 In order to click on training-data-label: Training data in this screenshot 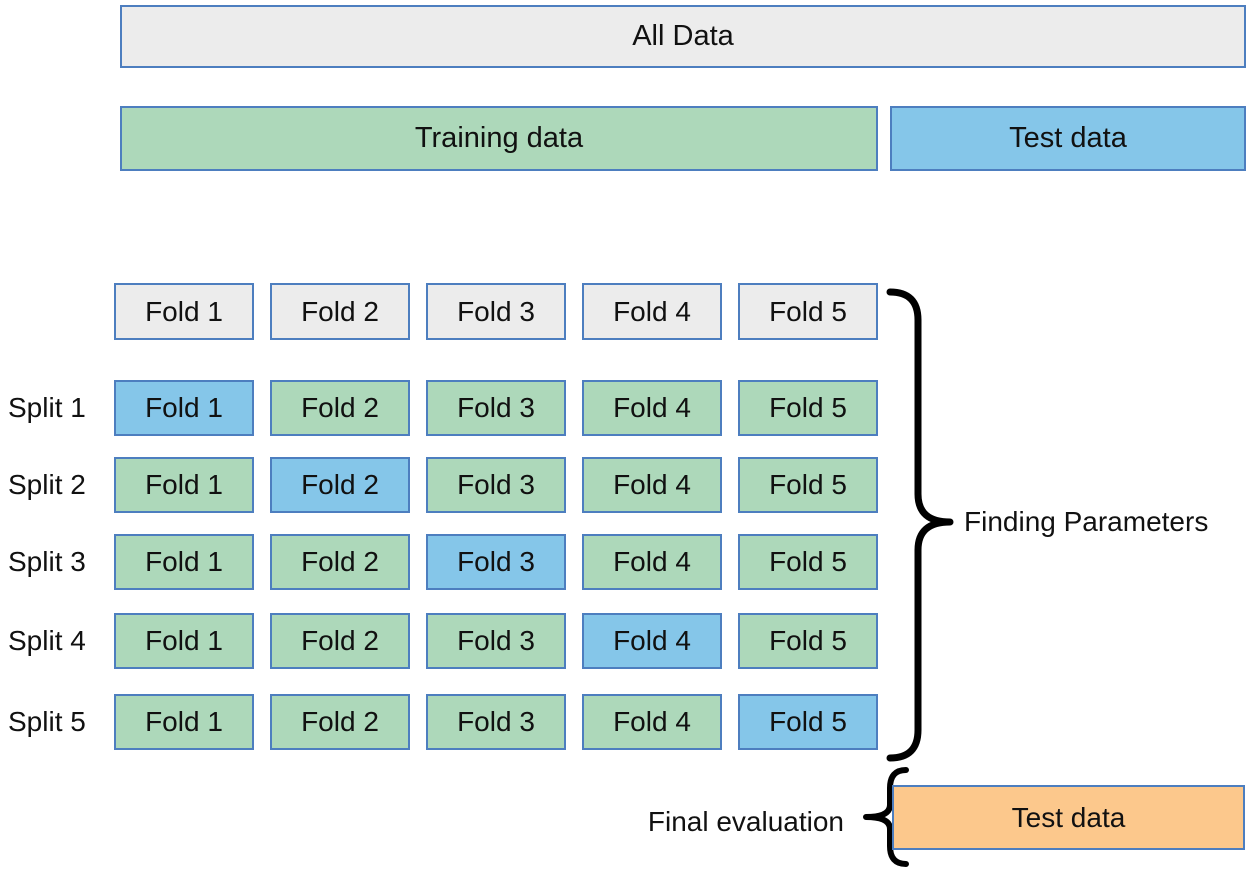, I will do `click(499, 138)`.